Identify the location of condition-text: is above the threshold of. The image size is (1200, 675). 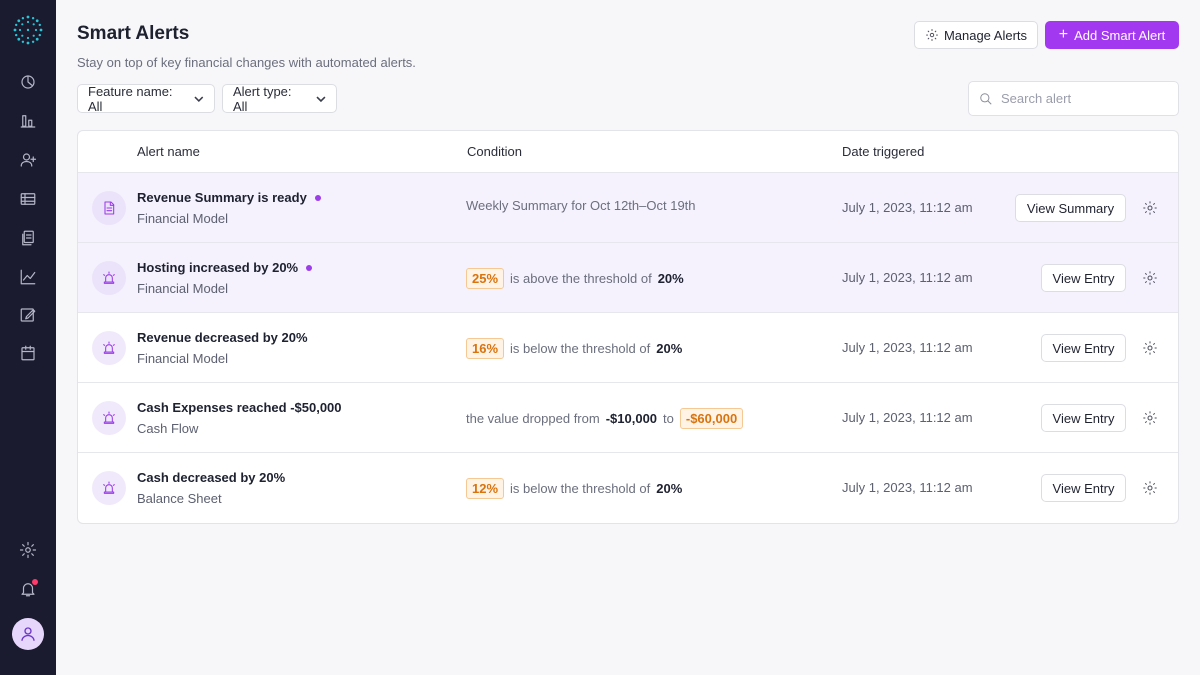
(581, 278).